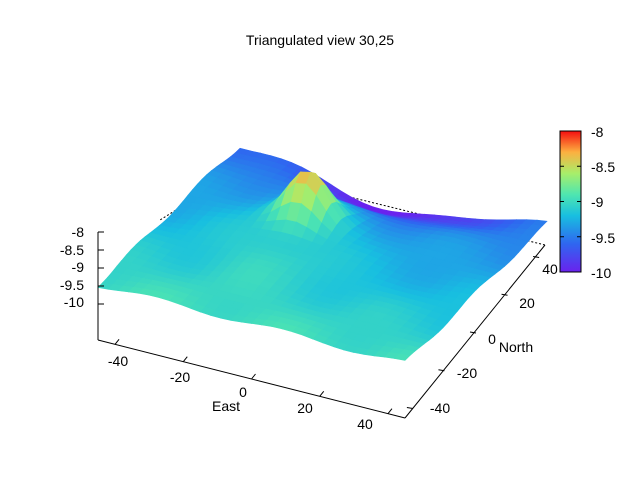 This screenshot has height=480, width=640. What do you see at coordinates (320, 40) in the screenshot?
I see `chart-title: Triangulated view 30,25` at bounding box center [320, 40].